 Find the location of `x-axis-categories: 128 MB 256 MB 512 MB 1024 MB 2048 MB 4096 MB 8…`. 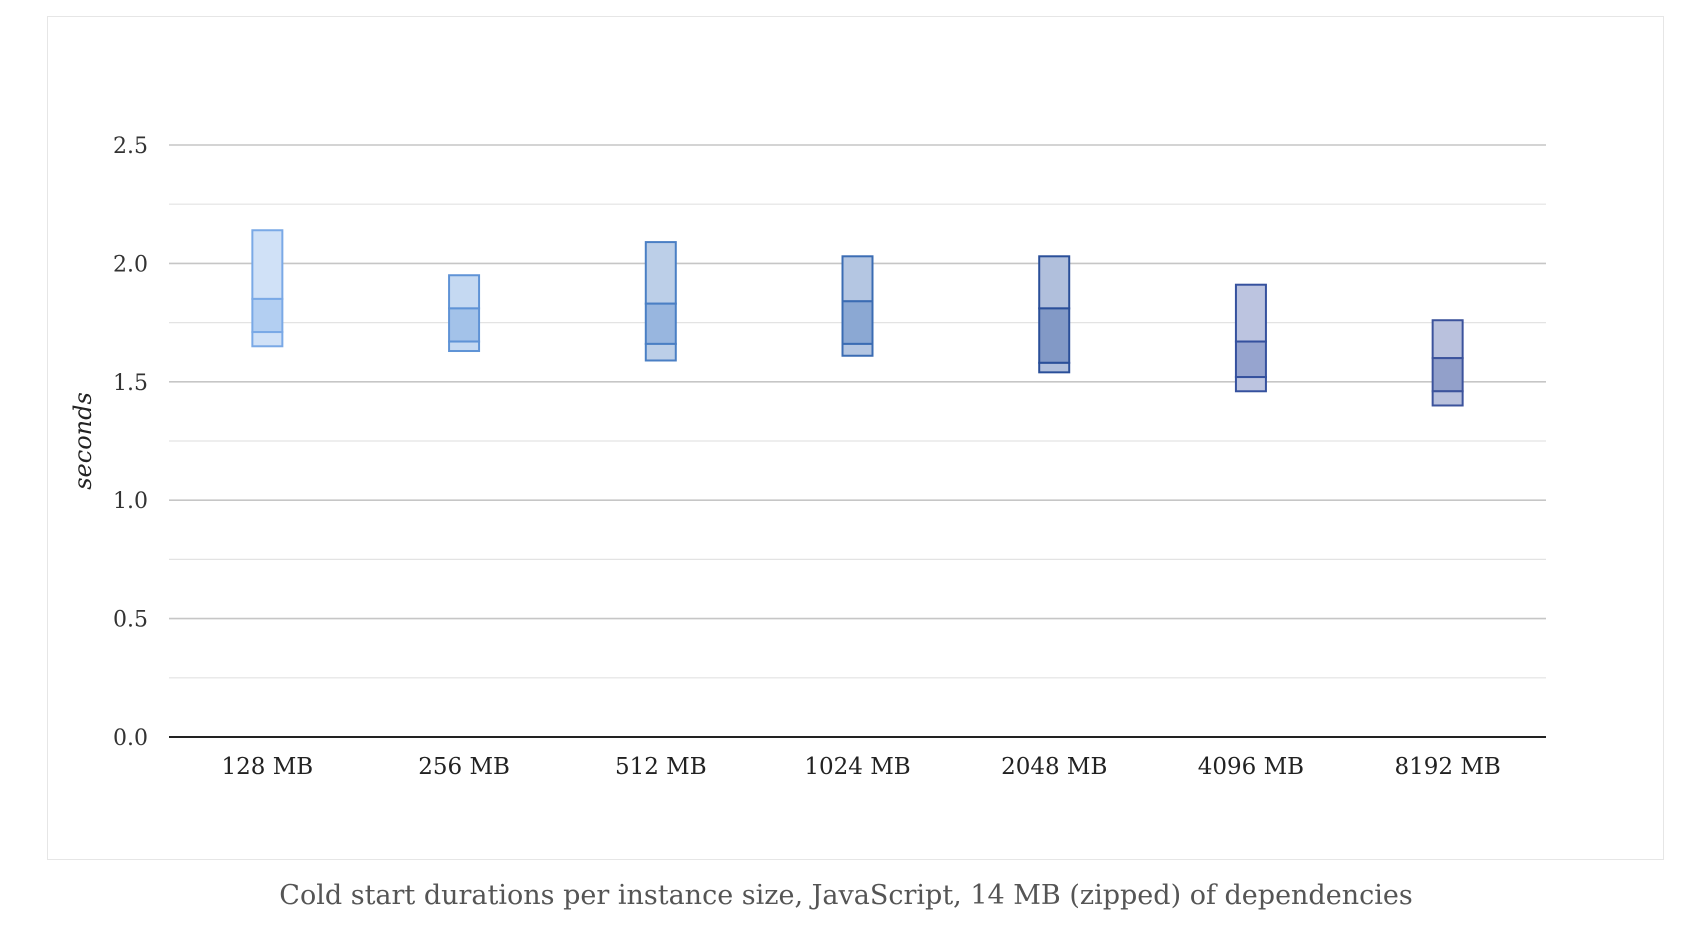

x-axis-categories: 128 MB 256 MB 512 MB 1024 MB 2048 MB 4096 MB 8… is located at coordinates (861, 767).